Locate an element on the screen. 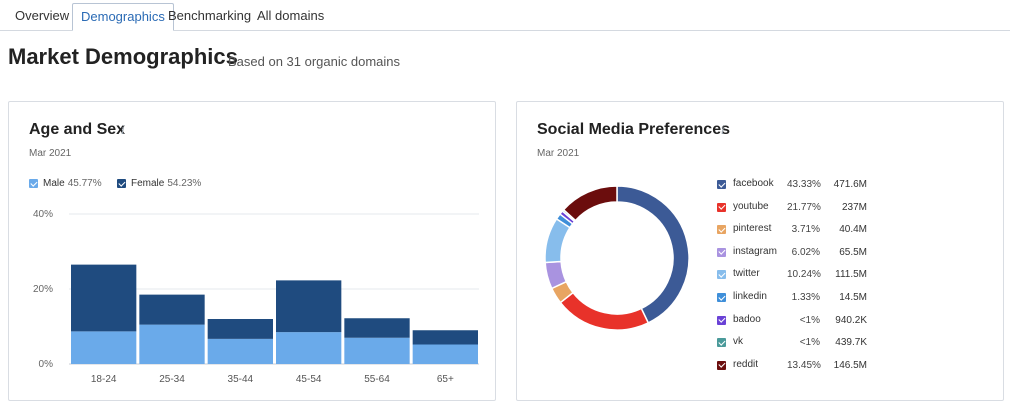 The width and height of the screenshot is (1010, 409). social-count: 237M is located at coordinates (854, 207).